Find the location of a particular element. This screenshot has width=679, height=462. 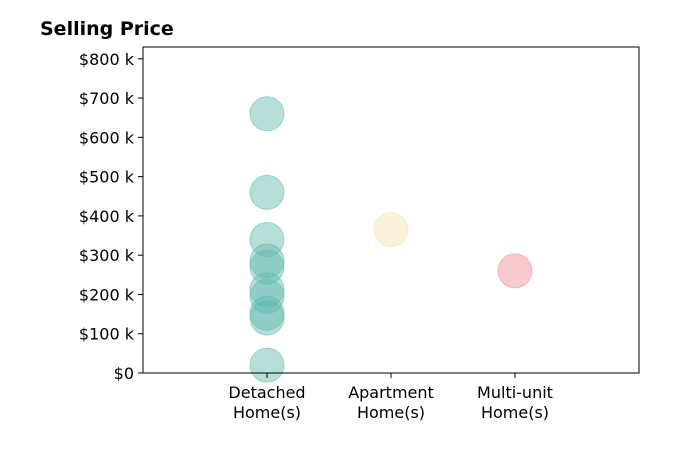

x-tick-label: Multi-unit Home(s) is located at coordinates (515, 402).